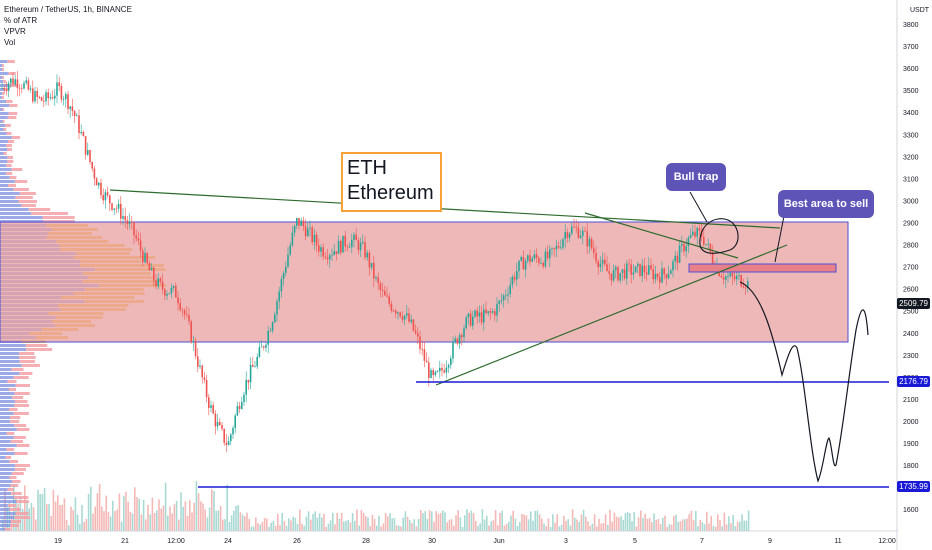  Describe the element at coordinates (475, 541) in the screenshot. I see `time-axis: 19 21 12:00 24 26 28 30 Jun 3 5 7 9 11 12:00` at that location.